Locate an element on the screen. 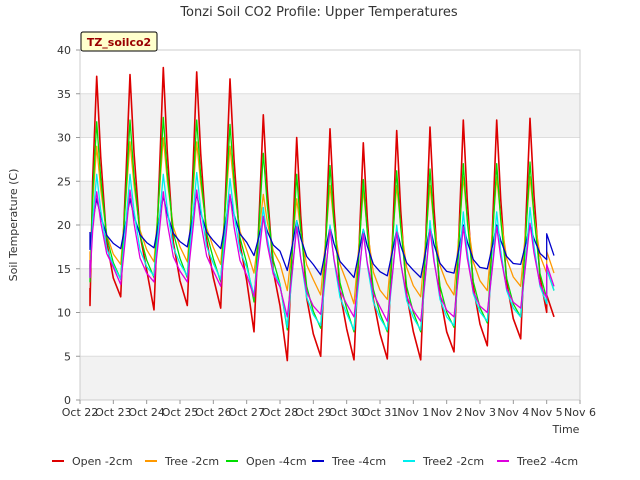 The height and width of the screenshot is (480, 640). x-tick-label: Oct 23 is located at coordinates (113, 412).